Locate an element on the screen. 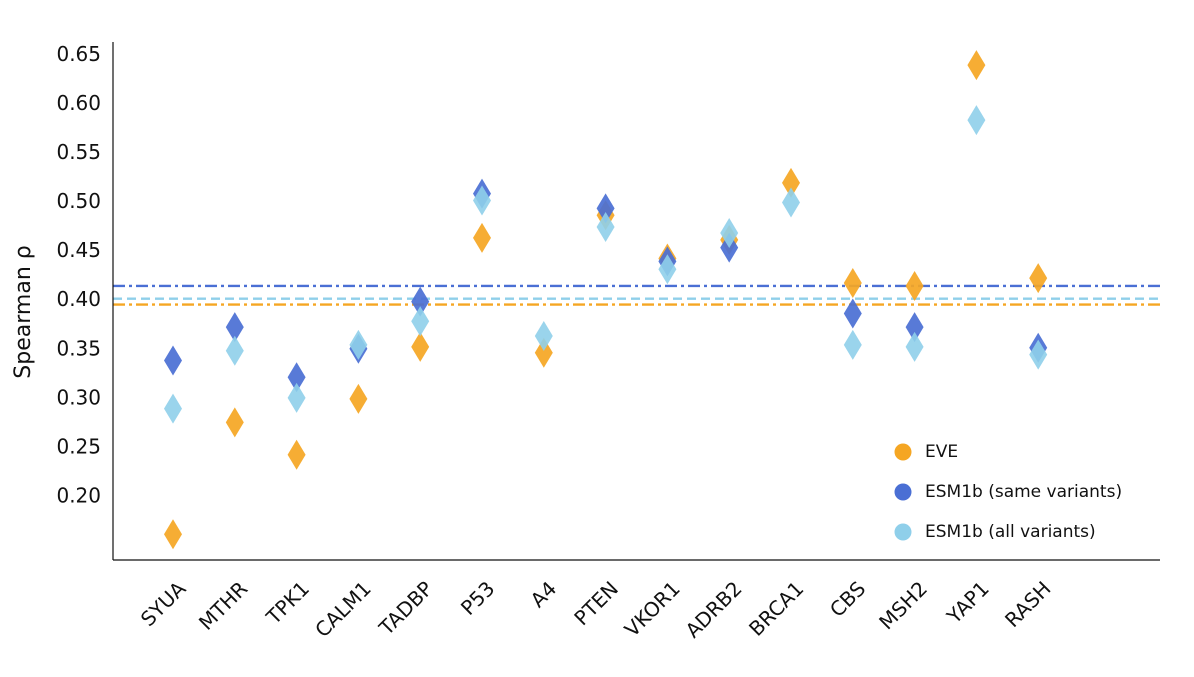 This screenshot has height=677, width=1194. y-tick-label: 0.60 is located at coordinates (78, 103).